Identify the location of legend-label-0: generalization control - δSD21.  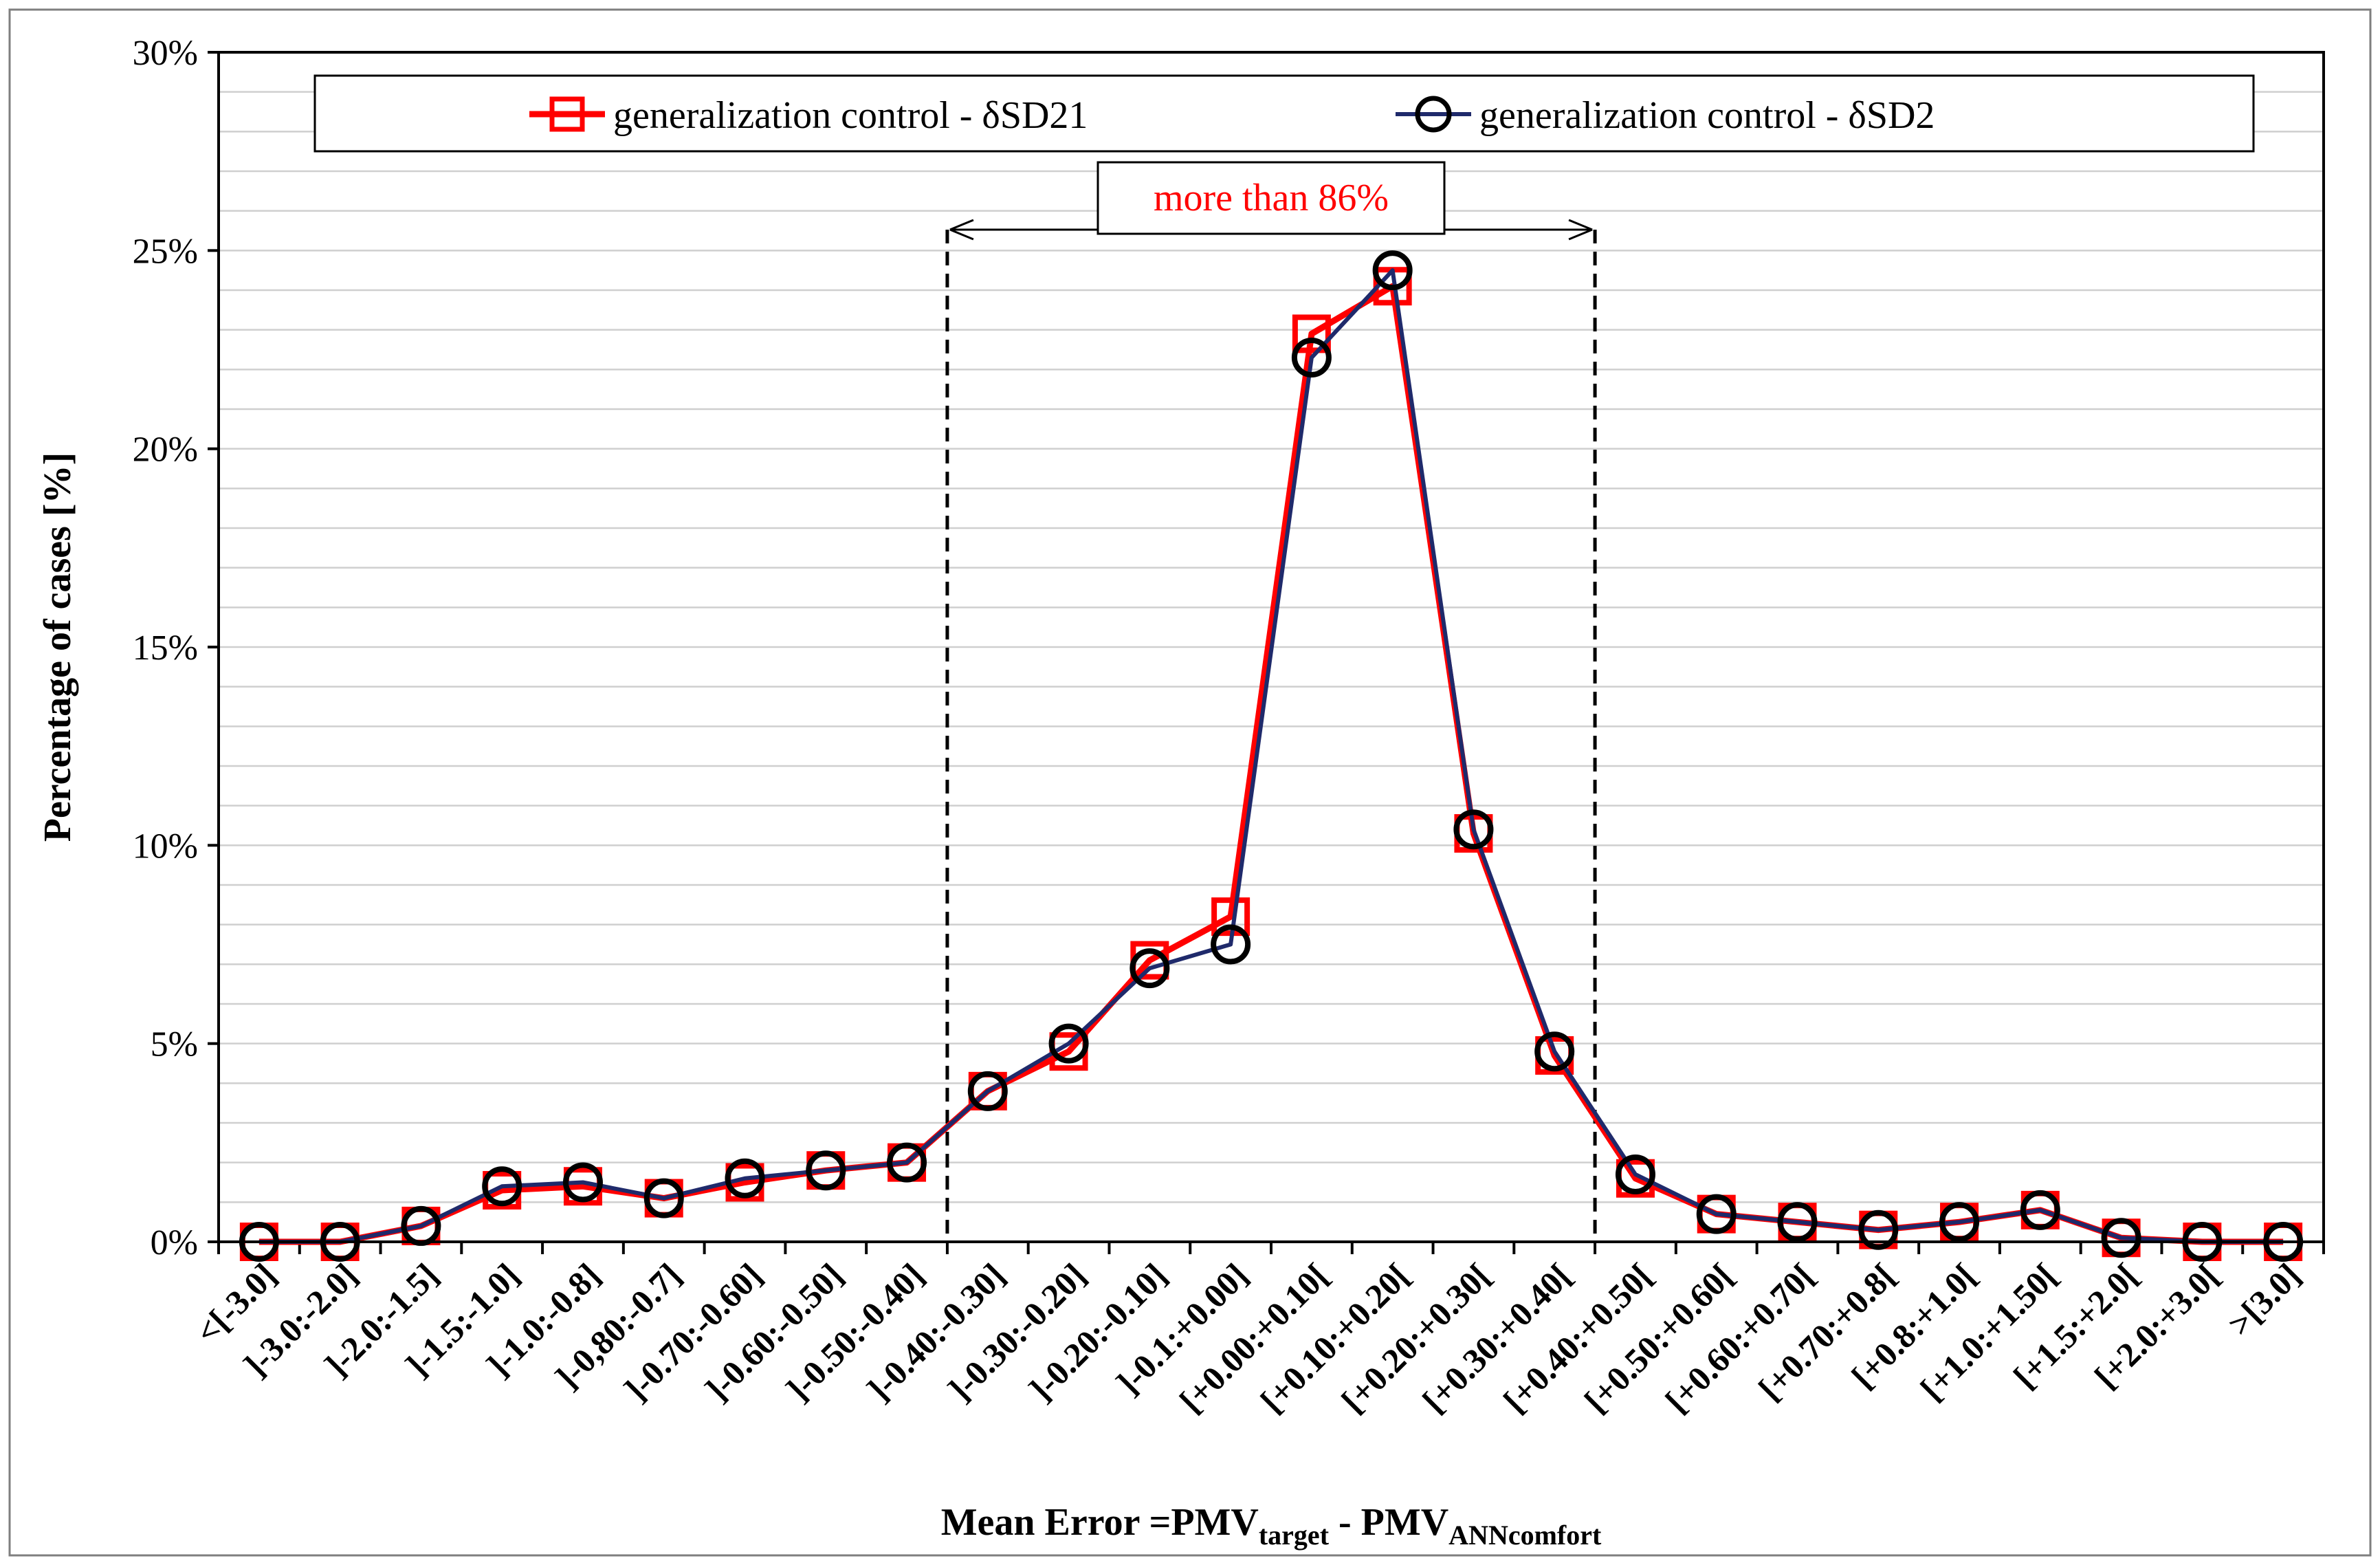
(850, 115).